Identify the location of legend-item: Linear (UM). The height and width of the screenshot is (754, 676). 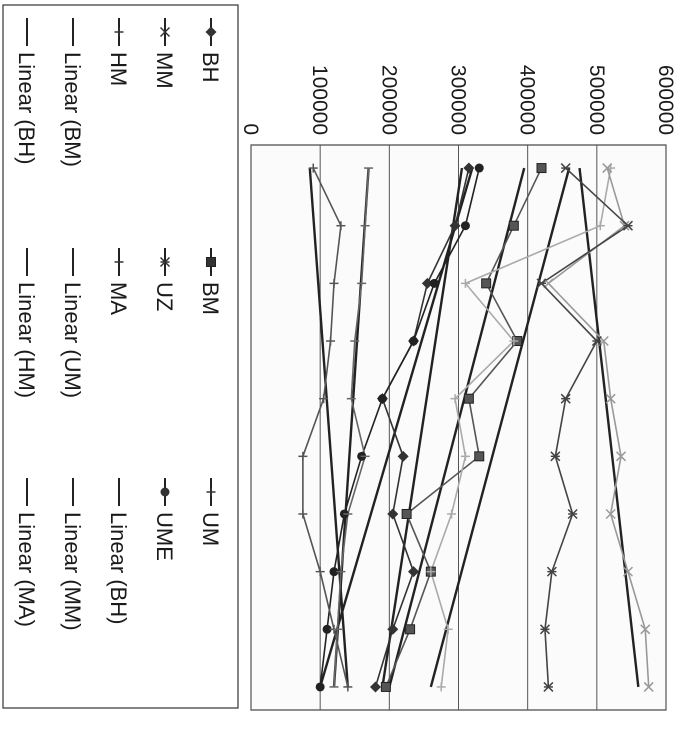
(72, 323).